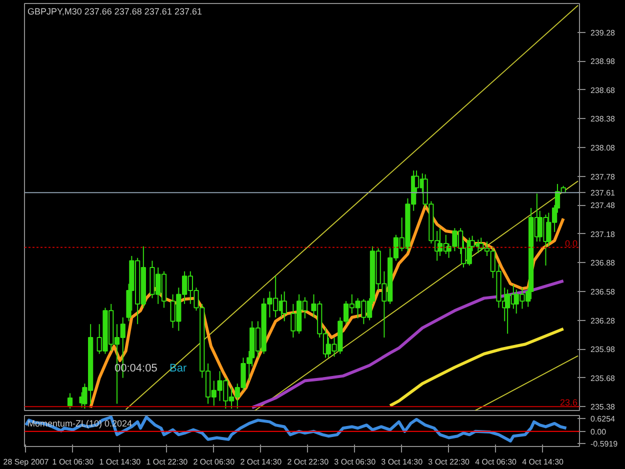 This screenshot has height=469, width=625. I want to click on y-tick-label: 237.61, so click(603, 193).